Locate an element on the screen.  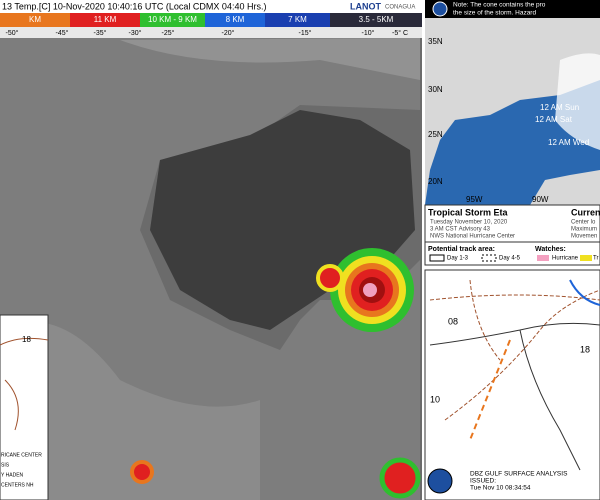
lat: 25N is located at coordinates (435, 134).